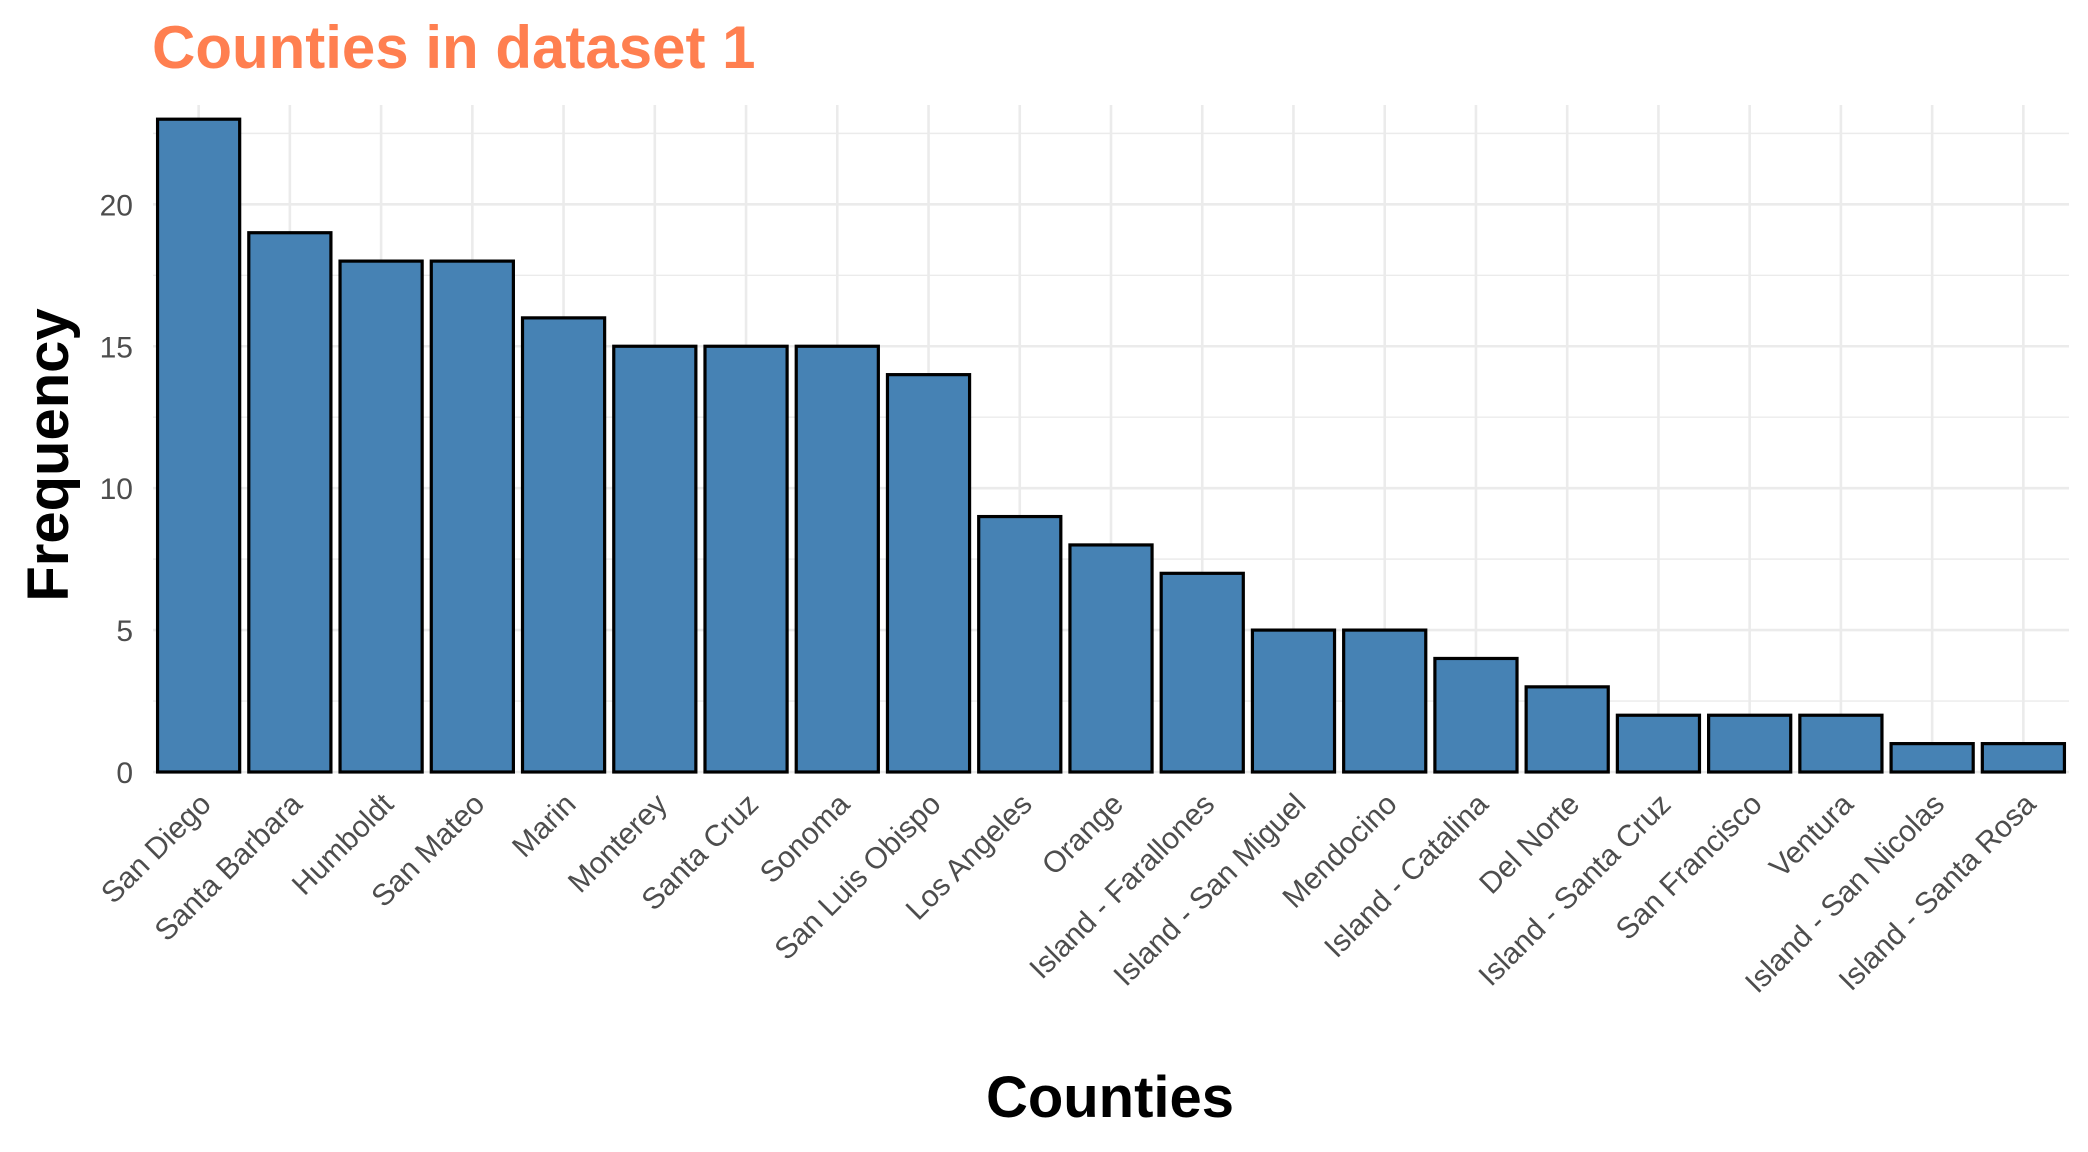 The image size is (2088, 1152). Describe the element at coordinates (746, 559) in the screenshot. I see `bar-santa-cruz` at that location.